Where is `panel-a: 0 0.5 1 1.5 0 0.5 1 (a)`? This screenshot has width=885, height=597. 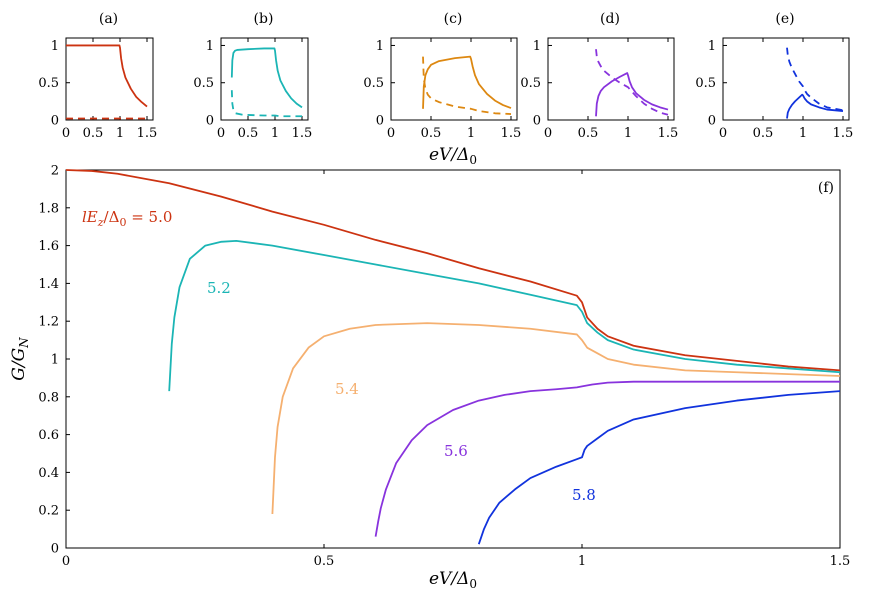
panel-a: 0 0.5 1 1.5 0 0.5 1 (a) is located at coordinates (97, 76).